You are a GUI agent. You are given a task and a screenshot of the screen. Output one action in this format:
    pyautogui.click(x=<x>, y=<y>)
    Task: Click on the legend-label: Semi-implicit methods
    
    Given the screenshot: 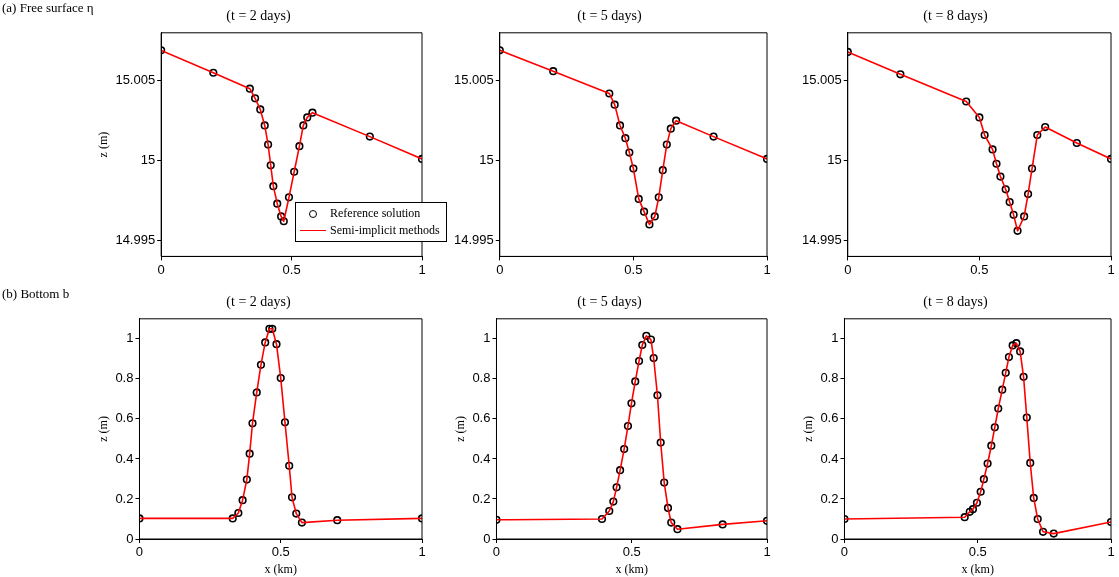 What is the action you would take?
    pyautogui.click(x=385, y=230)
    